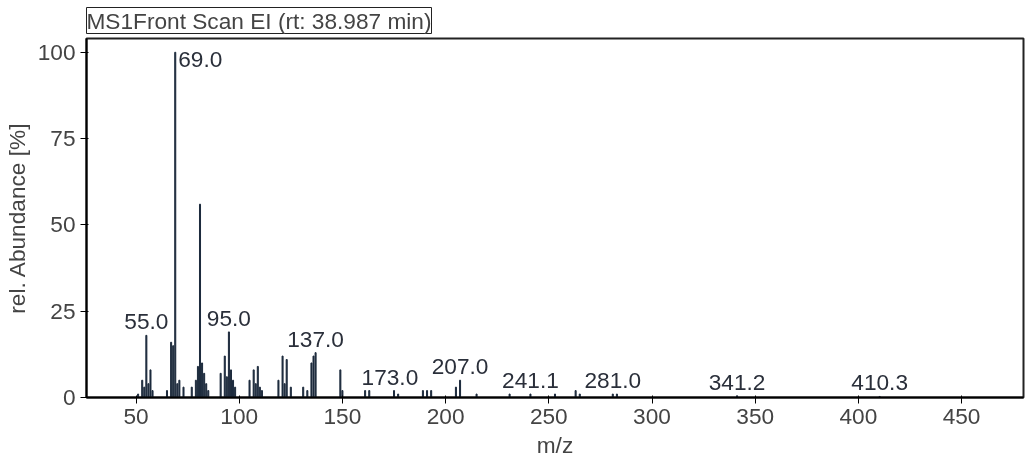 This screenshot has height=460, width=1028. What do you see at coordinates (239, 415) in the screenshot?
I see `x-tick-label: 100` at bounding box center [239, 415].